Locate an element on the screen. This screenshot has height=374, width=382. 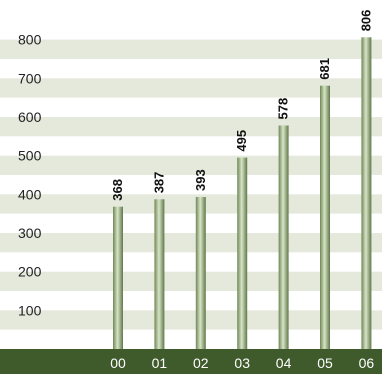
x-tick-label: 05 is located at coordinates (325, 363).